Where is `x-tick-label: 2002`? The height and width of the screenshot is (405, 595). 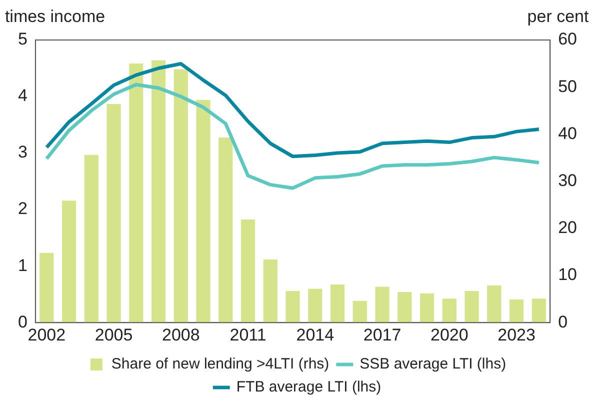 x-tick-label: 2002 is located at coordinates (47, 334).